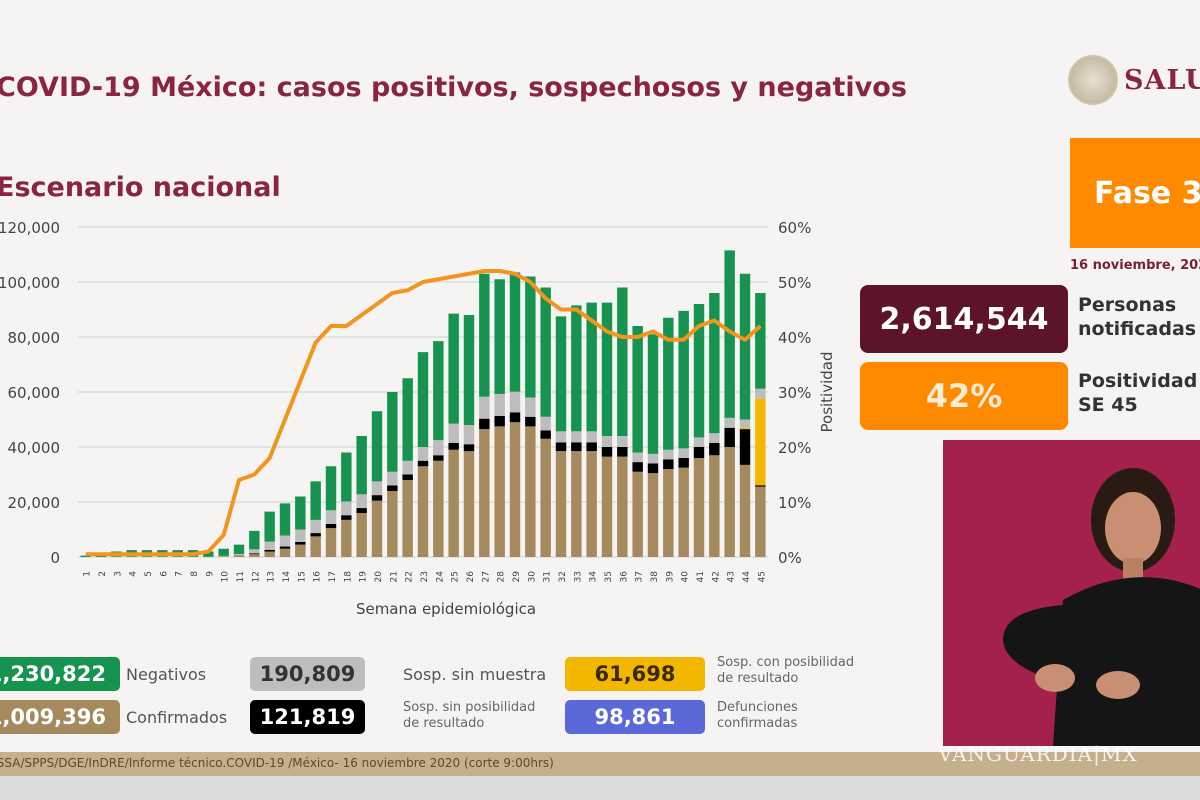 This screenshot has height=800, width=1200. I want to click on x-tick-label: 36, so click(624, 577).